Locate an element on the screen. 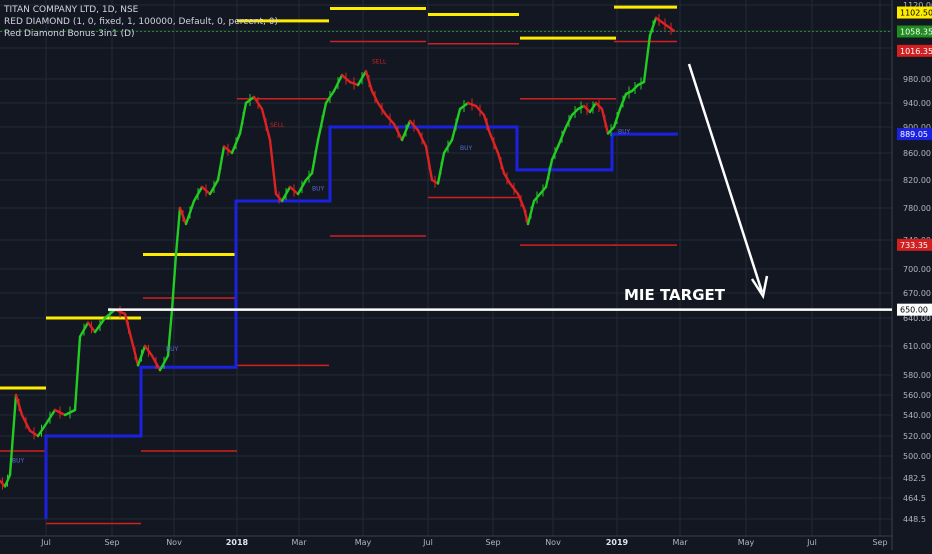  x-tick-12: Jul is located at coordinates (811, 542).